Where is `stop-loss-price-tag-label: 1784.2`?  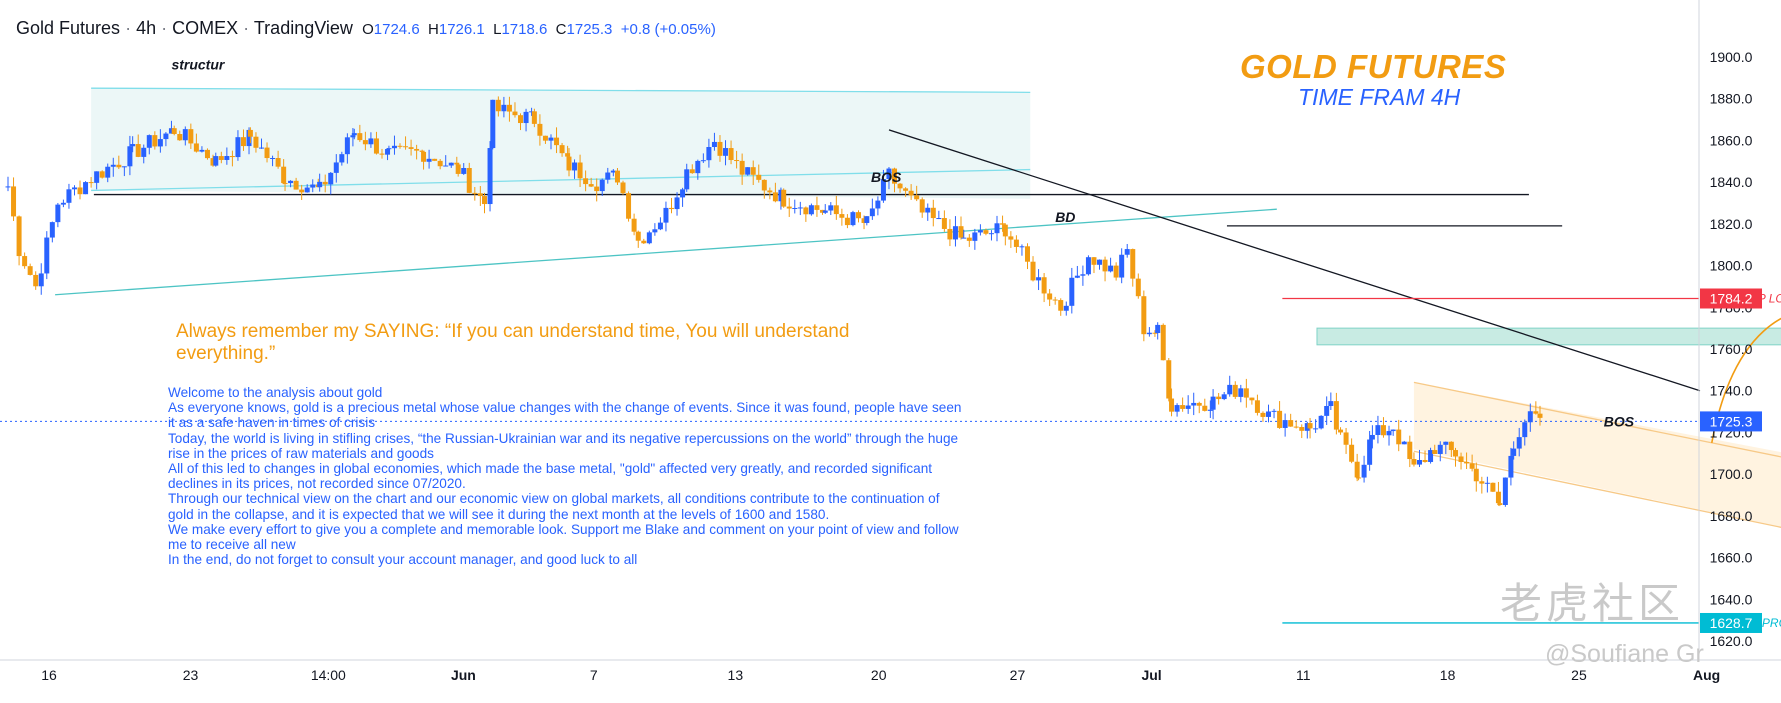 stop-loss-price-tag-label: 1784.2 is located at coordinates (1731, 299).